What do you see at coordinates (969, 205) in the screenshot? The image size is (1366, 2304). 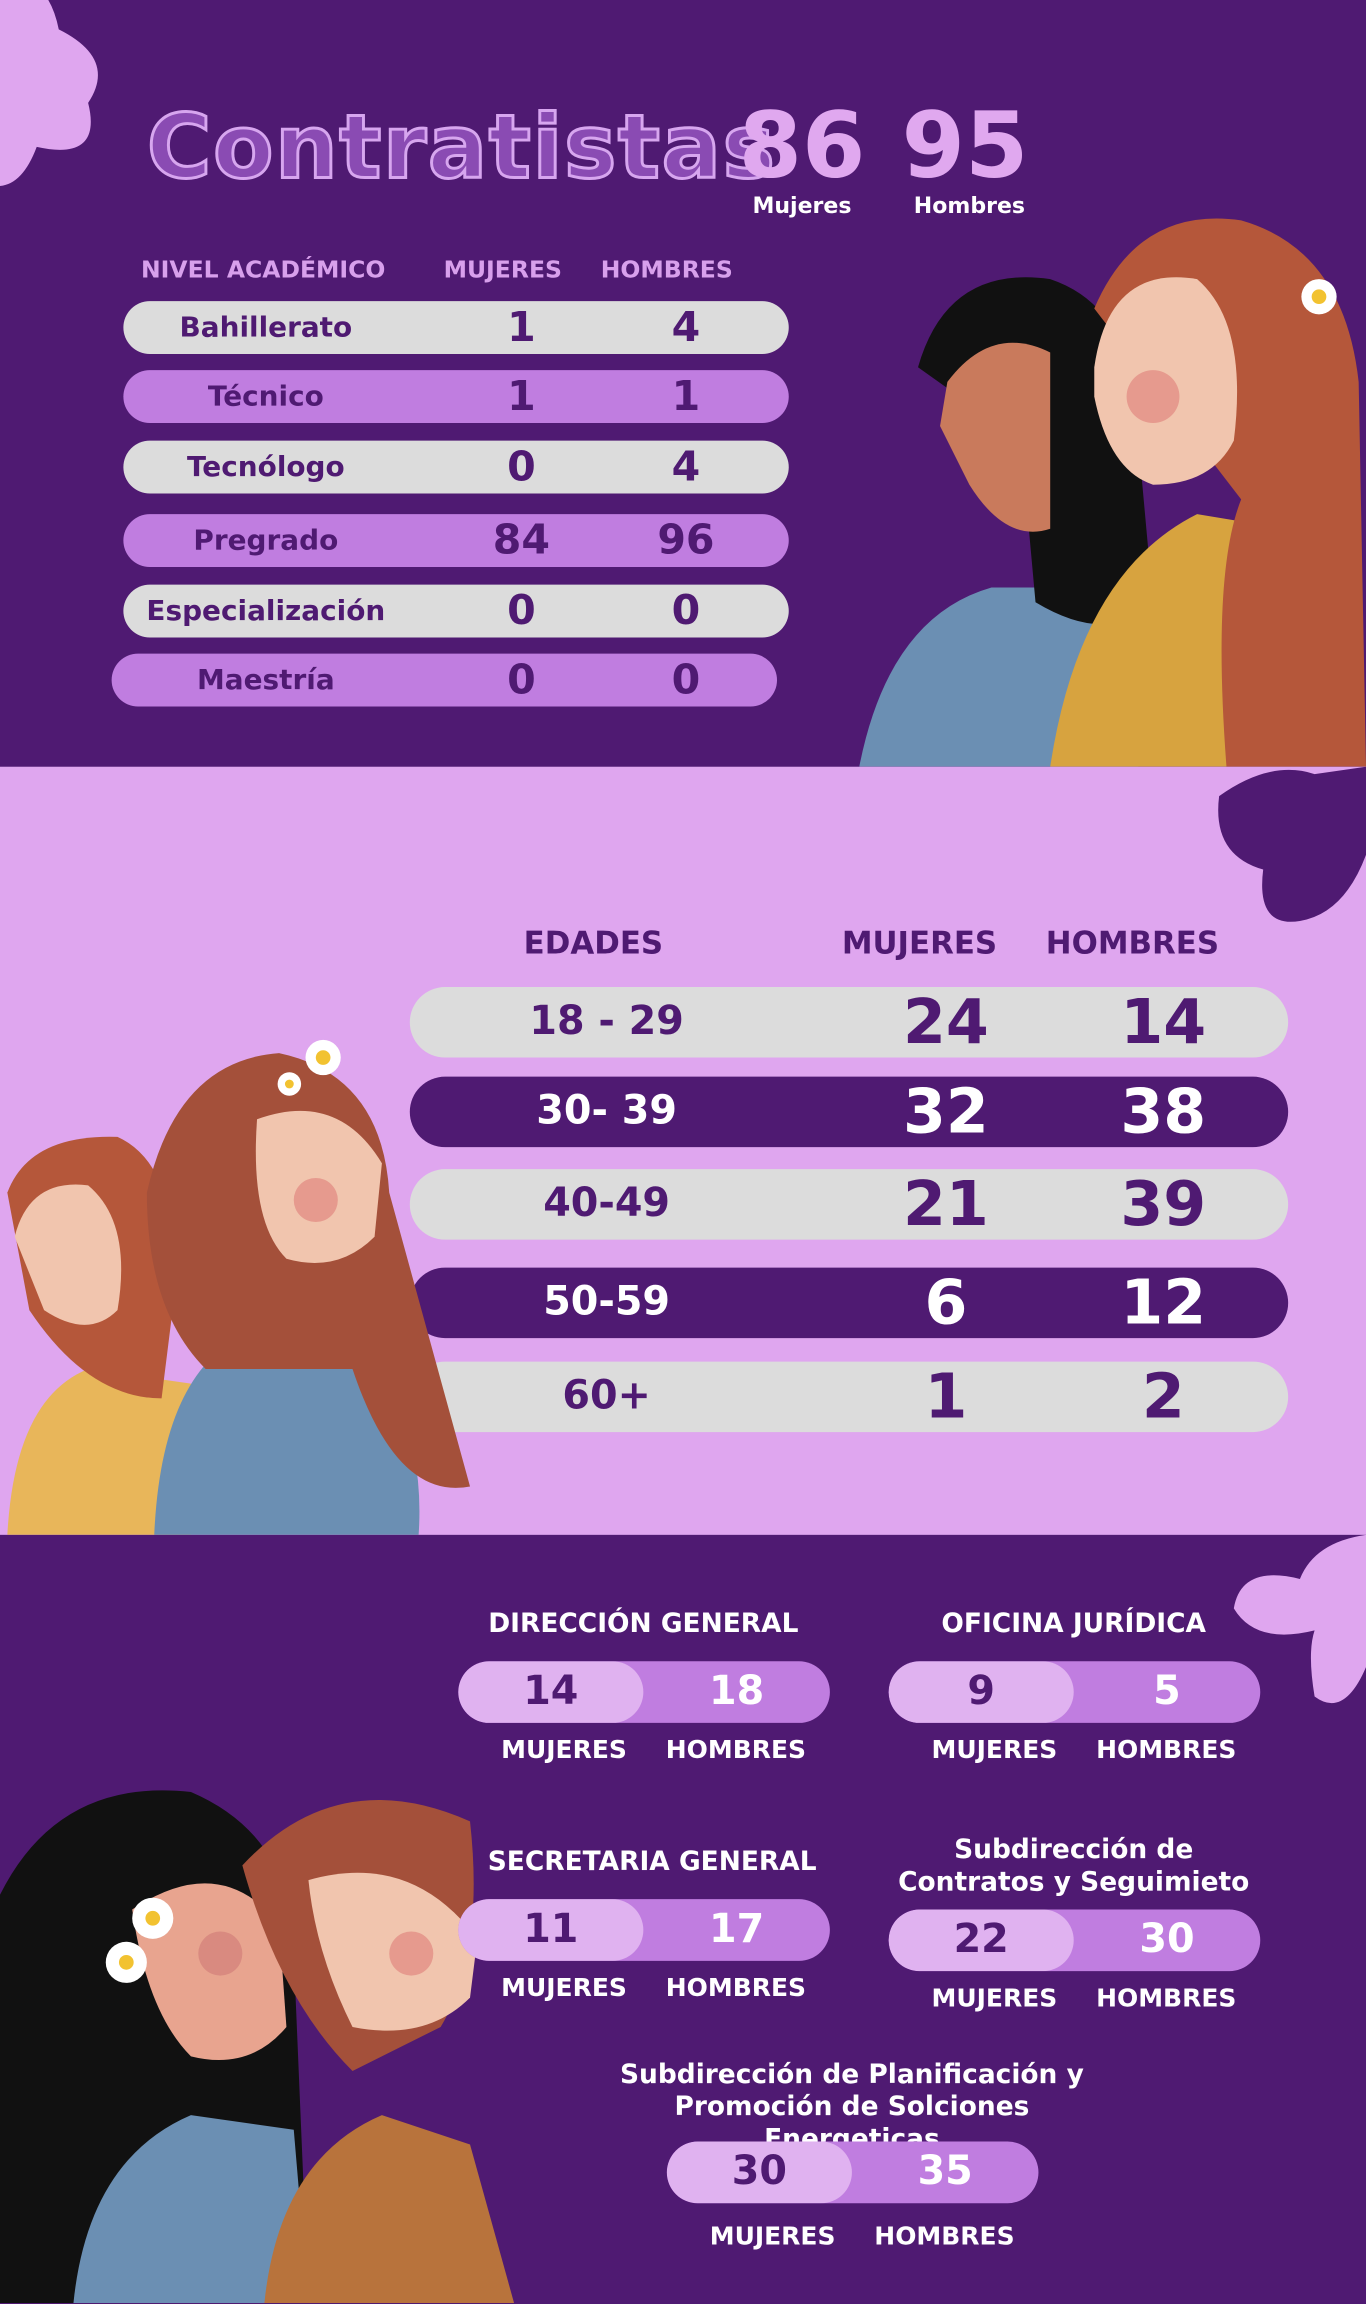 I see `men-total-label: Hombres` at bounding box center [969, 205].